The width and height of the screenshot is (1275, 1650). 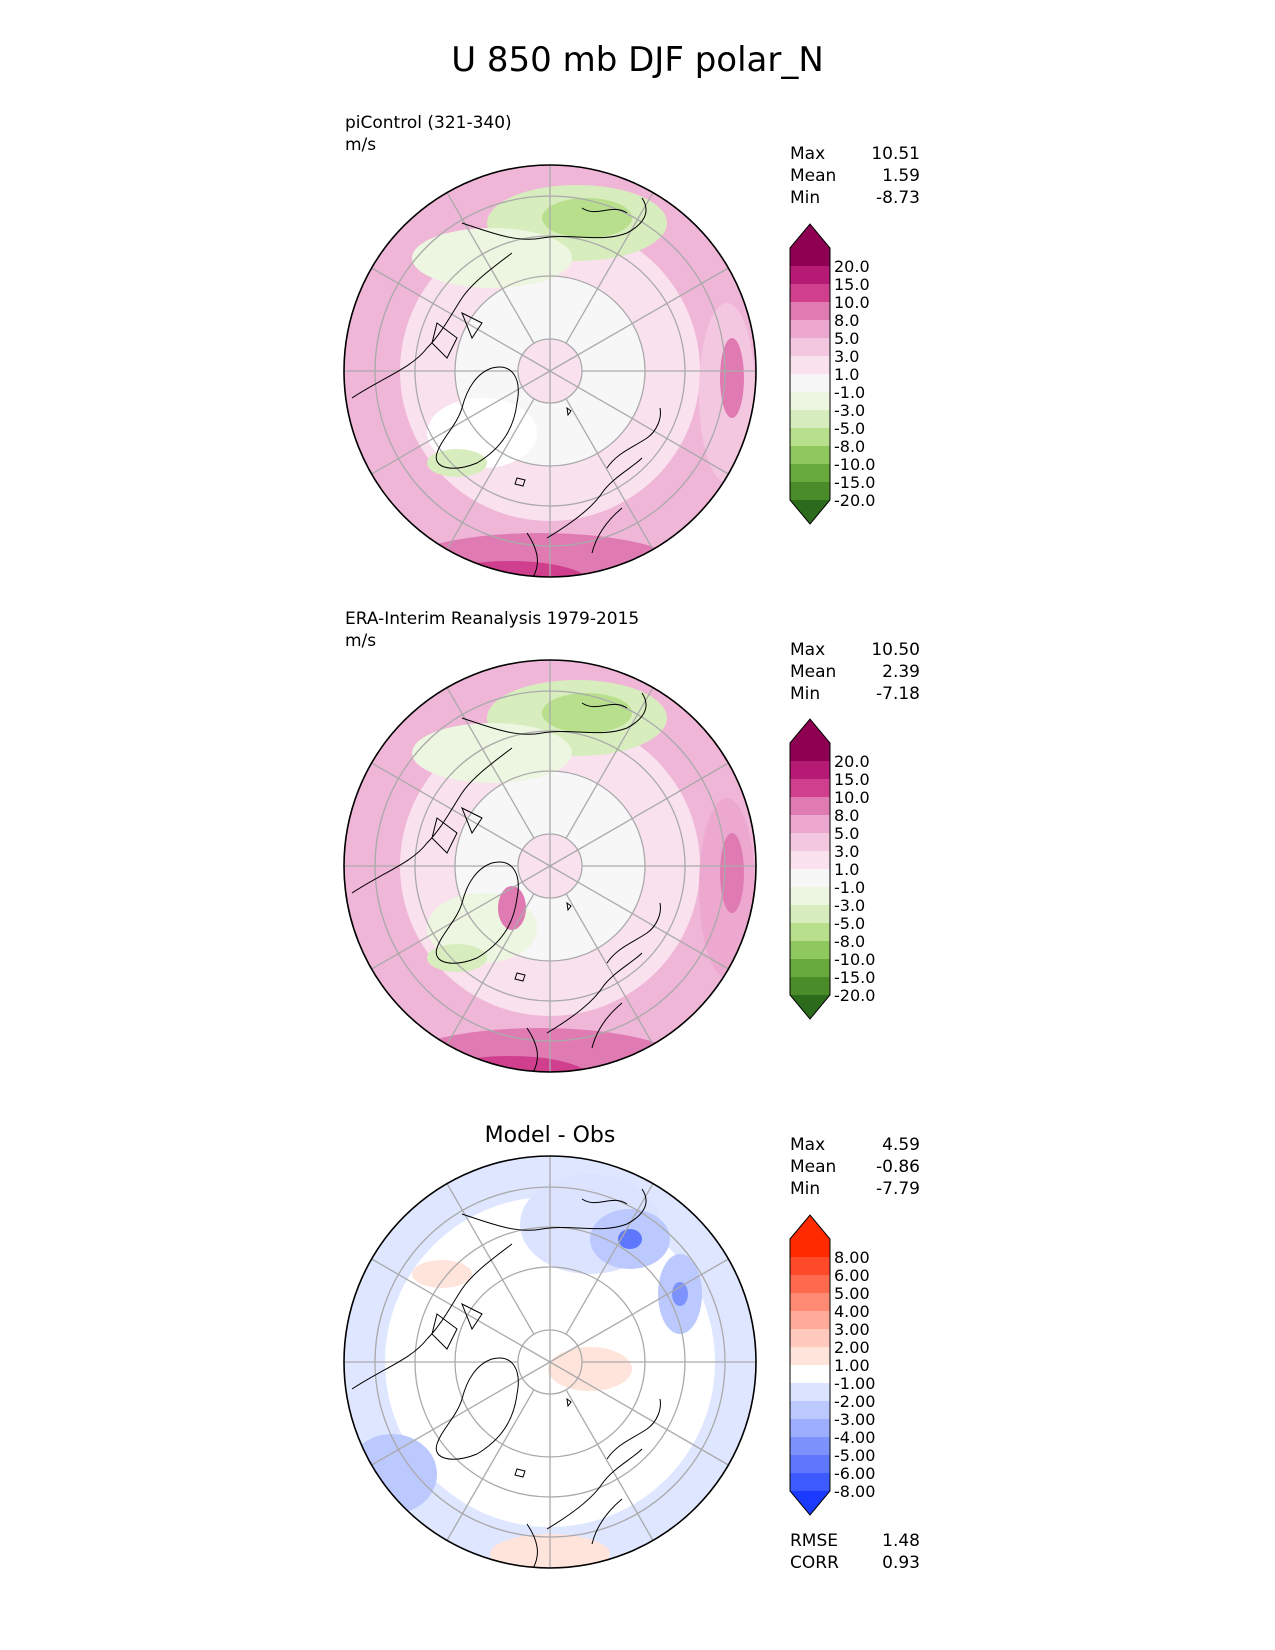 What do you see at coordinates (846, 851) in the screenshot?
I see `colorbar-tick-label: 3.0` at bounding box center [846, 851].